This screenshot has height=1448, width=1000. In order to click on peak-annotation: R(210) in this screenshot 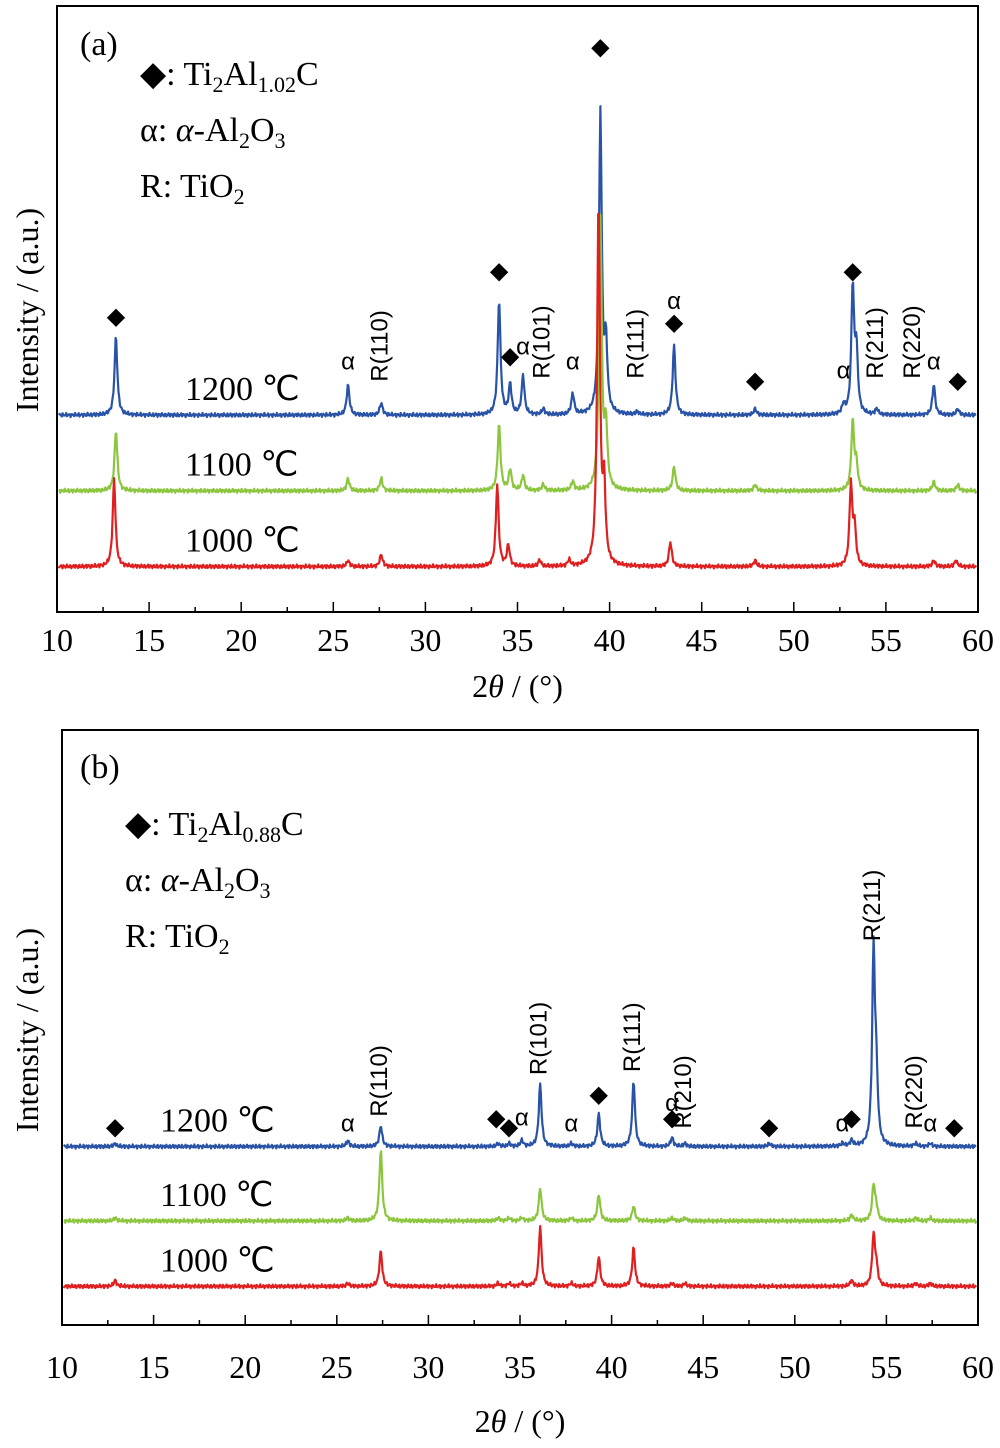, I will do `click(683, 1091)`.